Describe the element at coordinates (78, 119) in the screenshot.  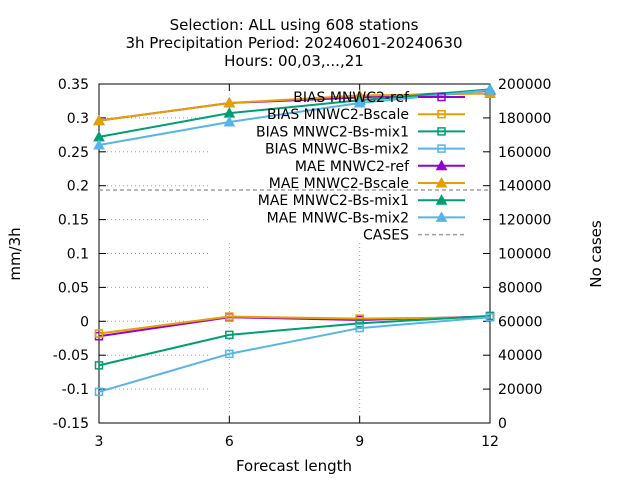
I see `y-tick-label: 0.3` at that location.